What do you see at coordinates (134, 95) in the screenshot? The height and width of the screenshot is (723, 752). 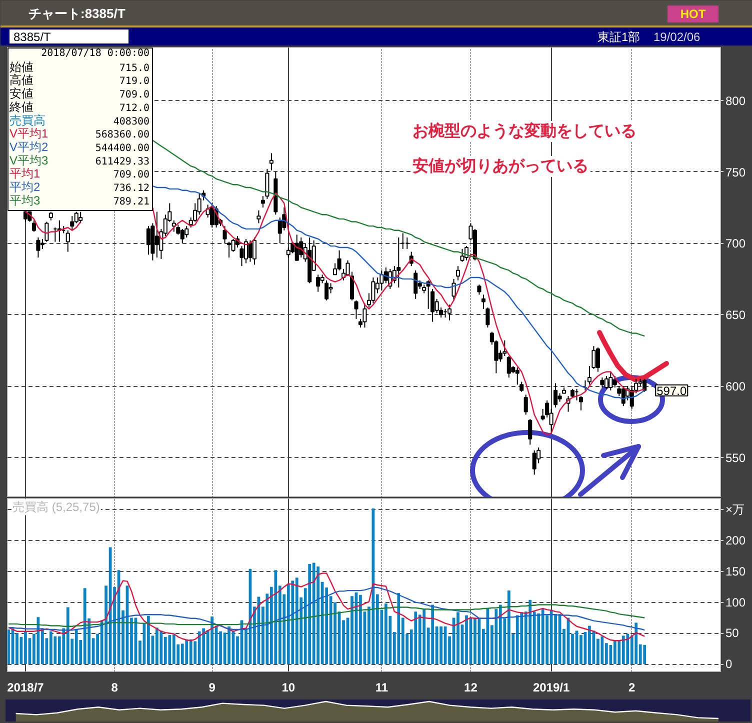 I see `annotation: 709.0` at bounding box center [134, 95].